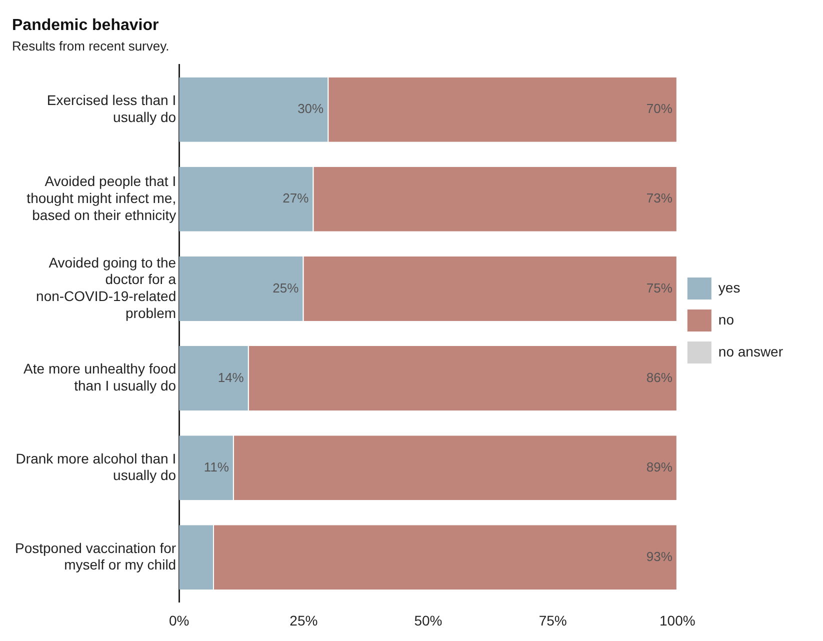  I want to click on data-label: 70%, so click(659, 108).